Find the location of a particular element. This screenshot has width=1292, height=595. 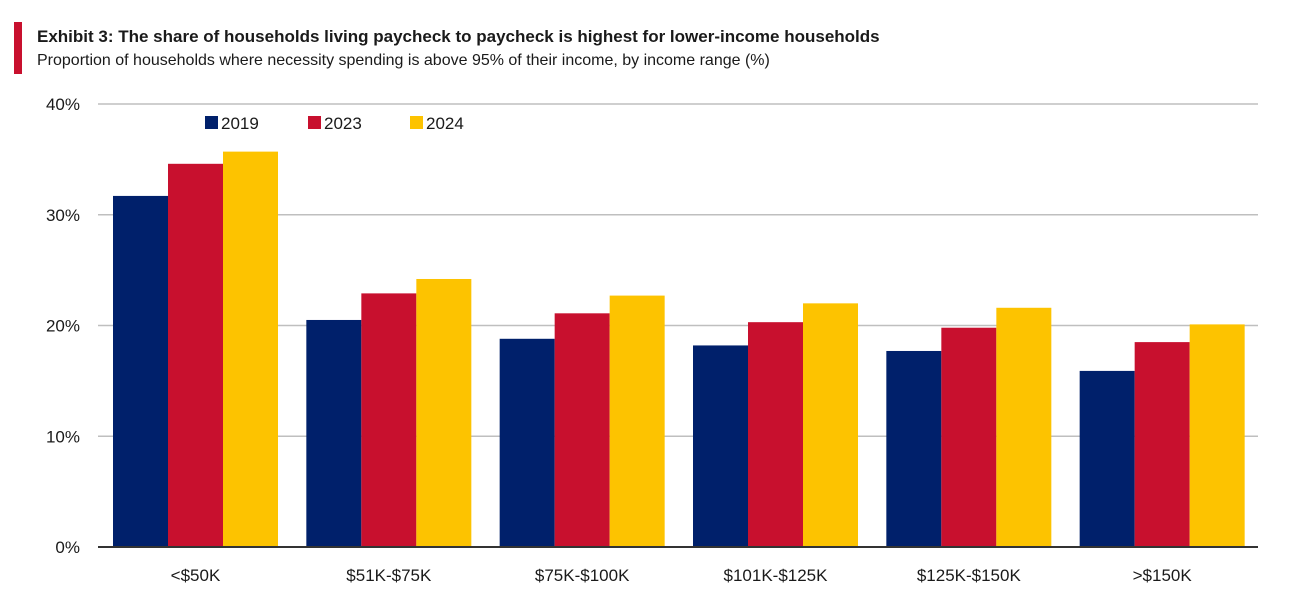

legend-label-2023: 2023 is located at coordinates (343, 123).